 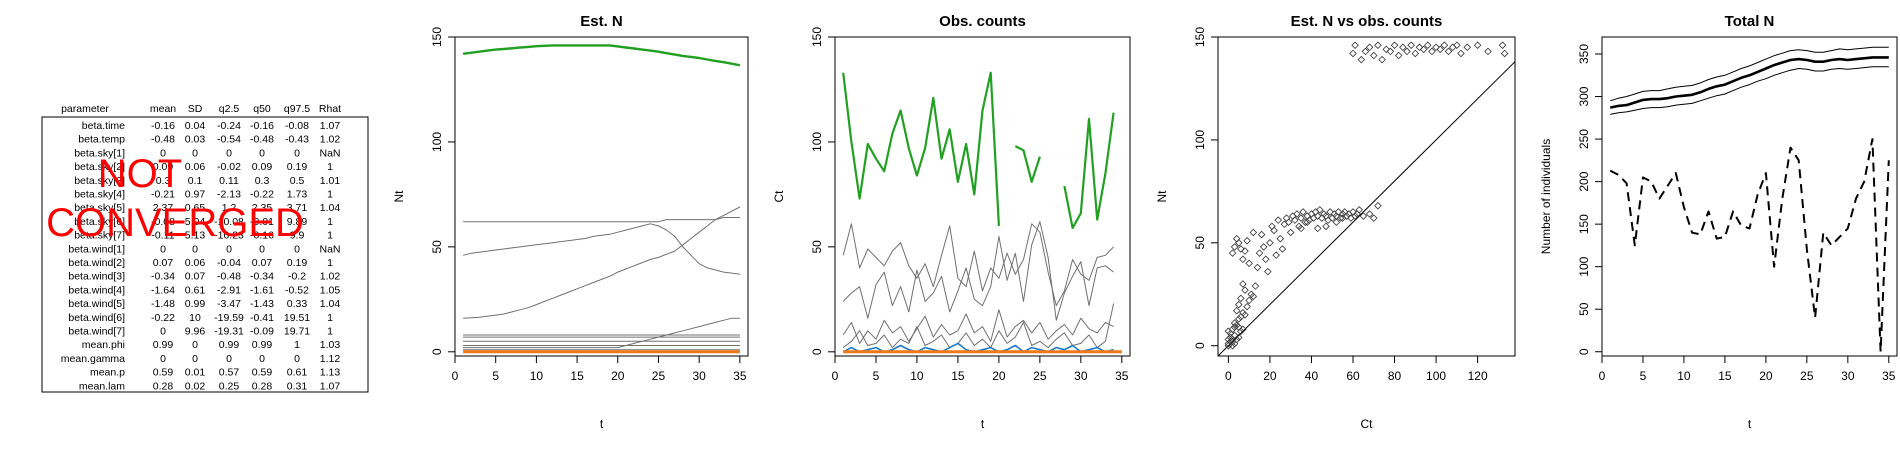 I want to click on table-cell: -0.08, so click(x=297, y=126).